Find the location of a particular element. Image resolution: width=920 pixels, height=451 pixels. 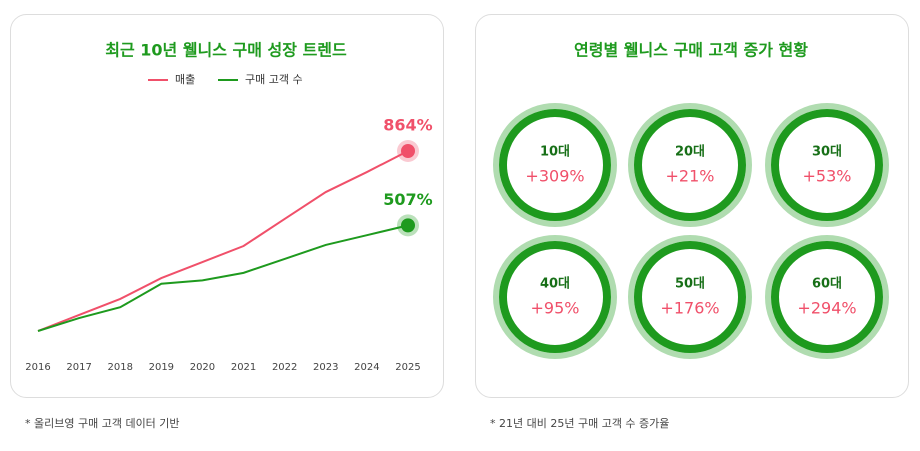

x-tick-label: 2023 is located at coordinates (325, 367).